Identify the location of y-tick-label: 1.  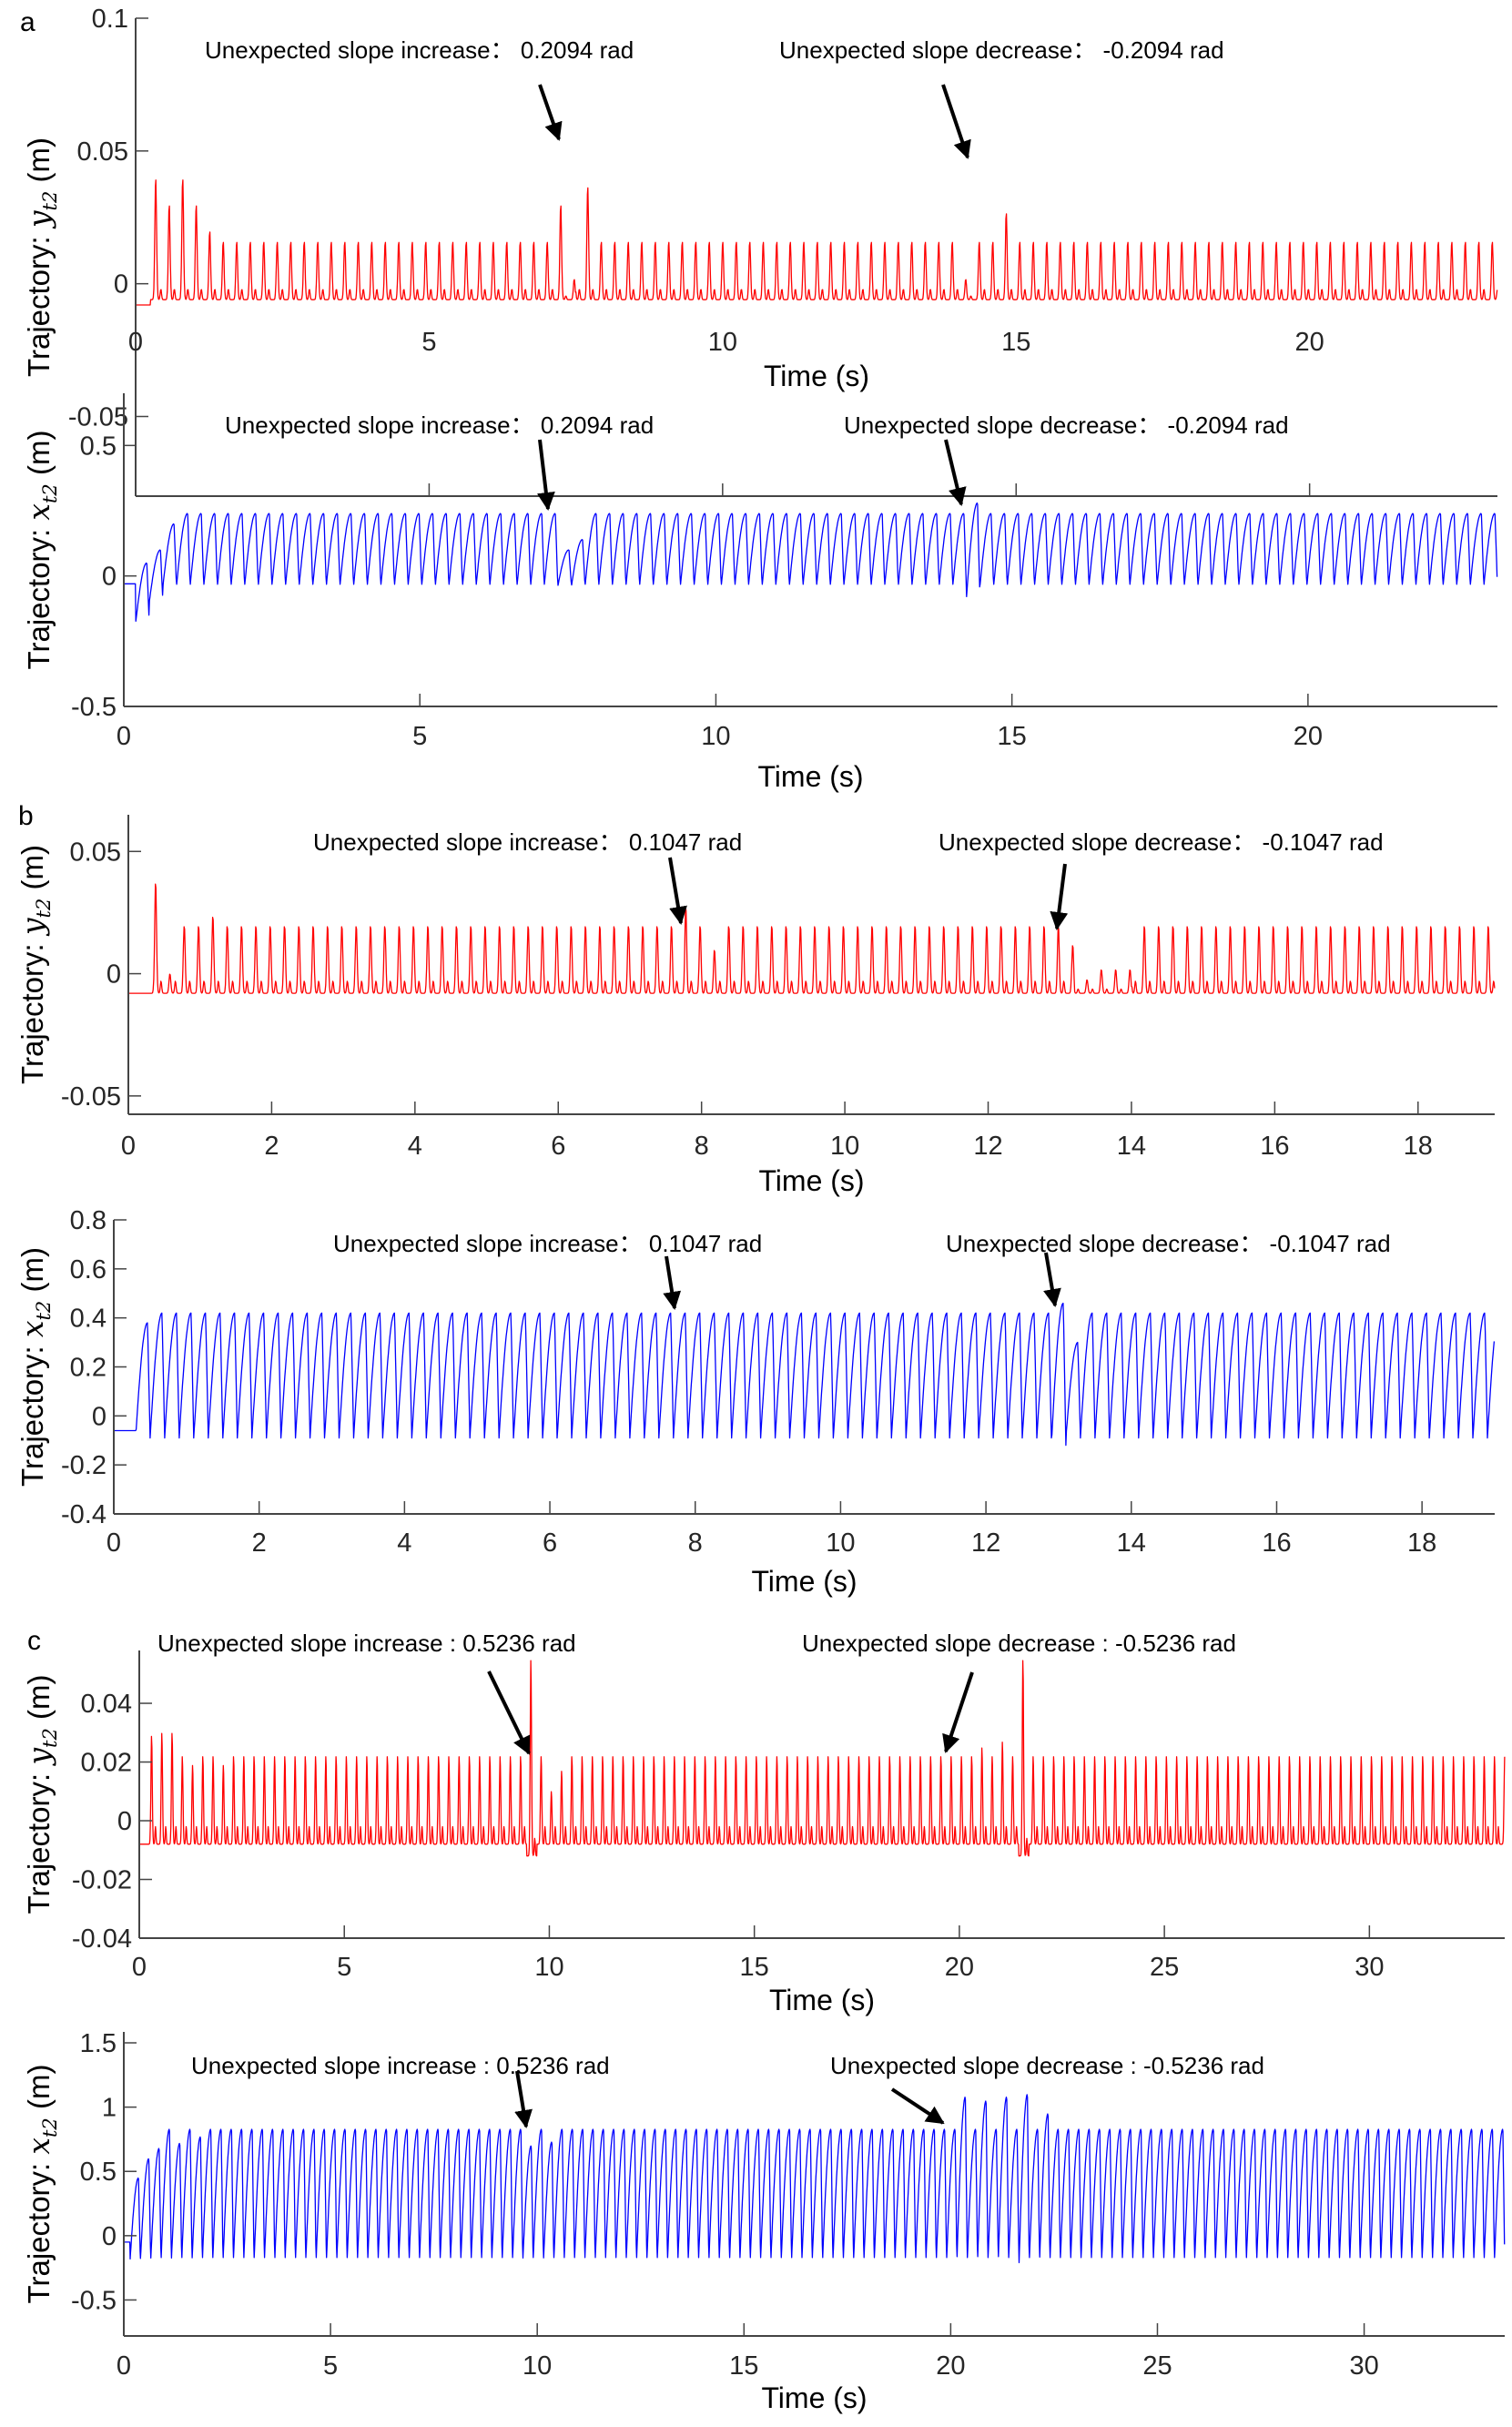
(109, 2108).